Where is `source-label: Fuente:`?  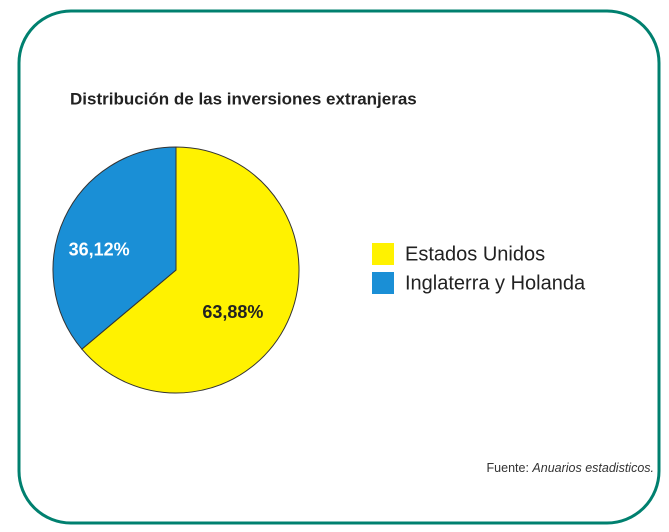
source-label: Fuente: is located at coordinates (508, 468).